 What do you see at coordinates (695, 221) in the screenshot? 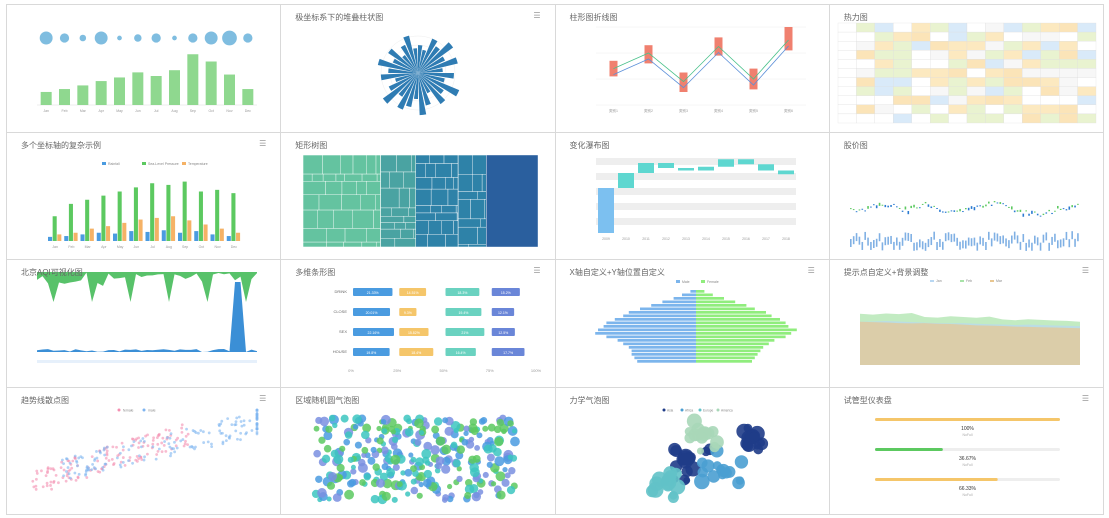
I see `band` at bounding box center [695, 221].